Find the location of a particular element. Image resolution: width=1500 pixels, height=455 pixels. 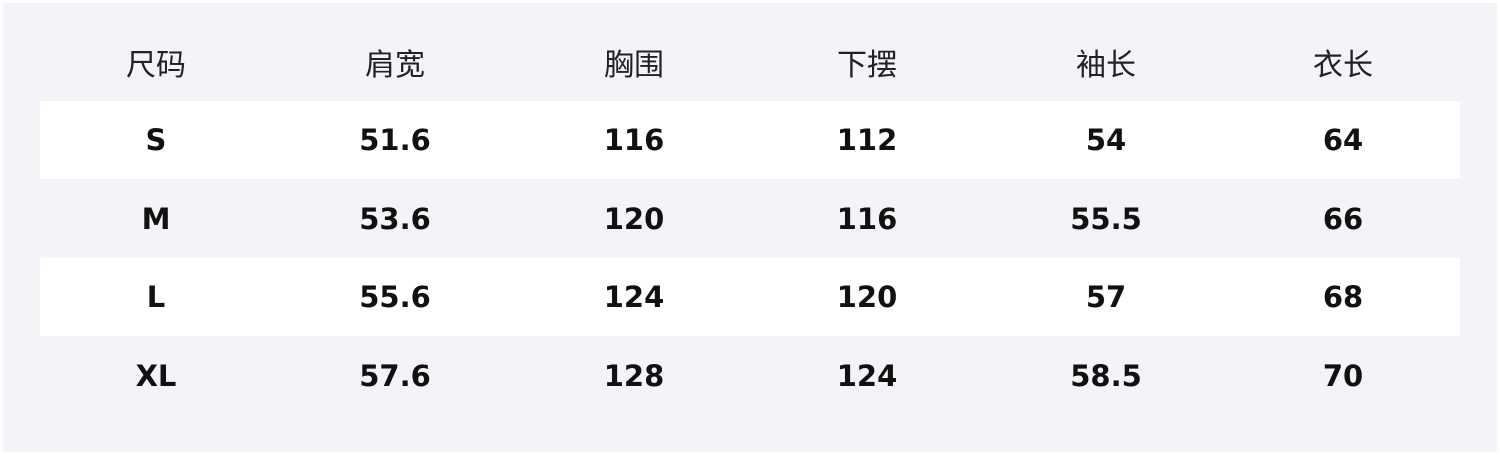

table-header-cell: 尺码 is located at coordinates (156, 65).